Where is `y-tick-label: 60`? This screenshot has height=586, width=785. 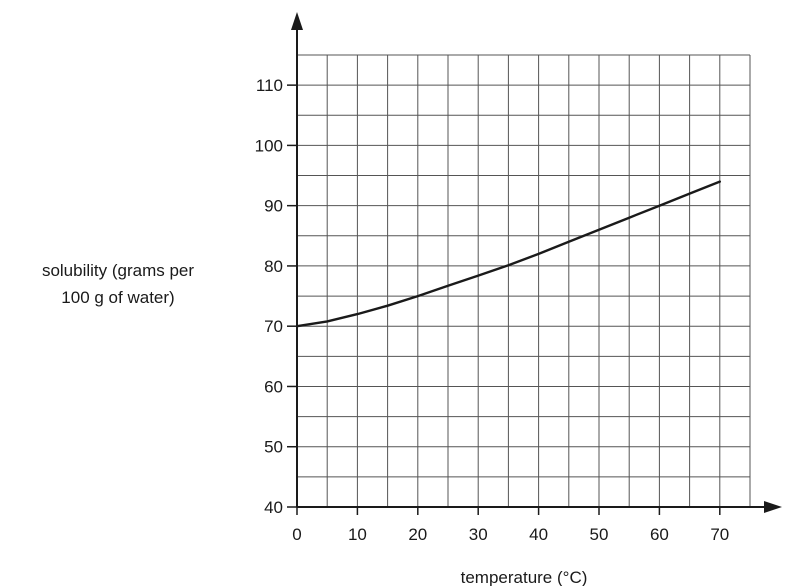 y-tick-label: 60 is located at coordinates (273, 386).